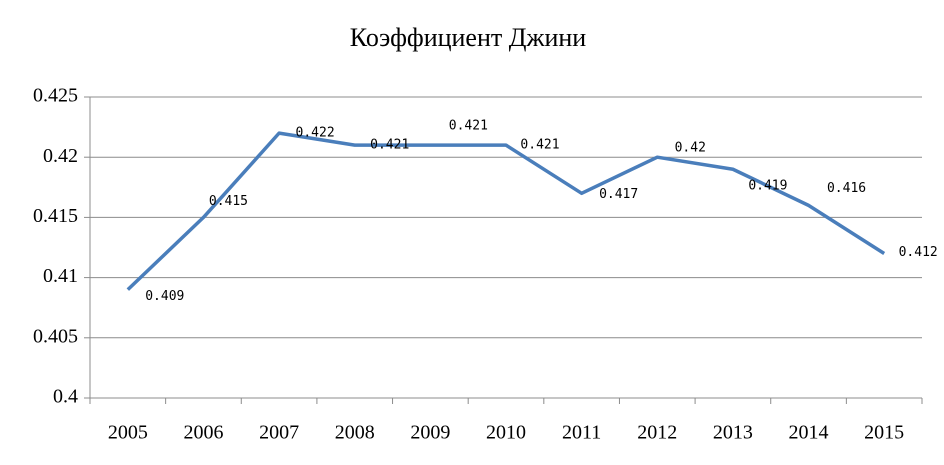 This screenshot has height=465, width=944. I want to click on data-label: 0.412, so click(918, 252).